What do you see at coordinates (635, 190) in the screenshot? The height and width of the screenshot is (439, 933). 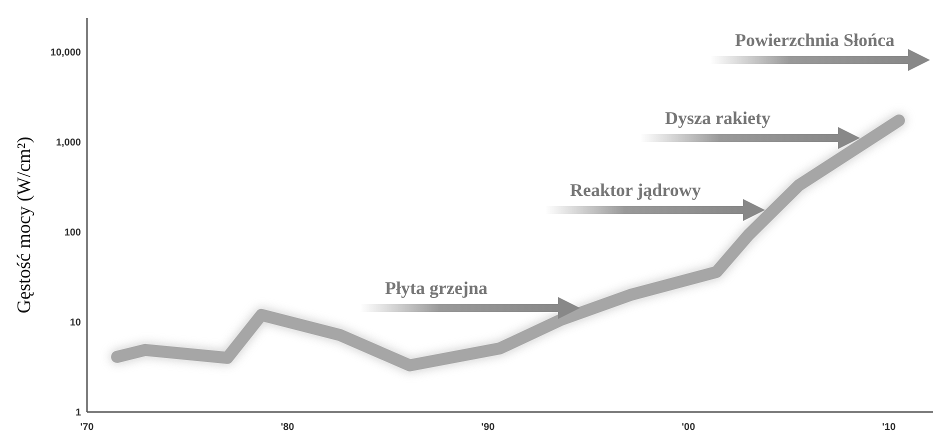 I see `annotation: Reaktor jądrowy` at bounding box center [635, 190].